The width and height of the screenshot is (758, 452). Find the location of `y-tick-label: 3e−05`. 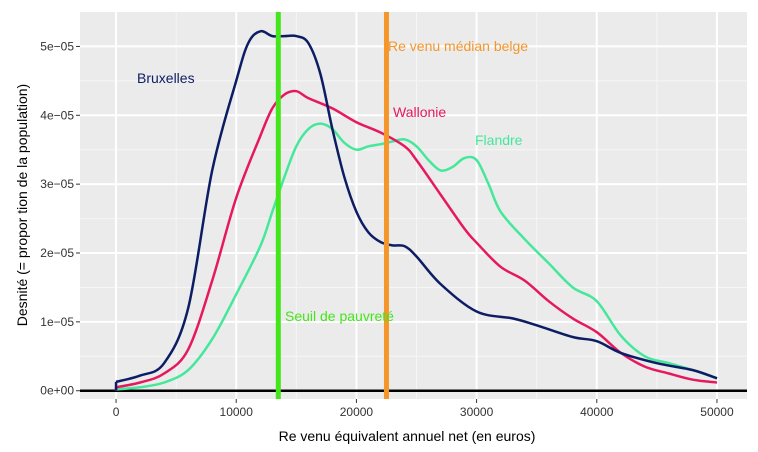

y-tick-label: 3e−05 is located at coordinates (57, 184).